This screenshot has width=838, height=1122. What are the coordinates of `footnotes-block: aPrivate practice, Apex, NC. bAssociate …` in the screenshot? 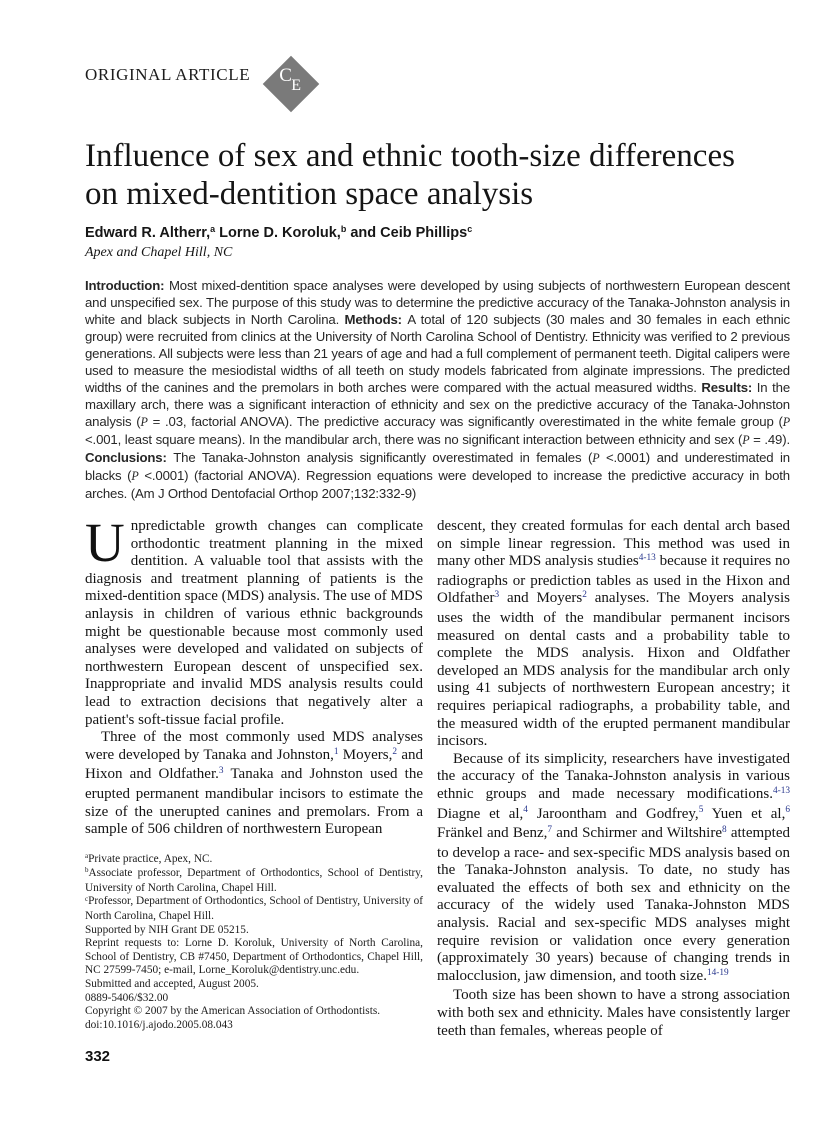 It's located at (254, 942).